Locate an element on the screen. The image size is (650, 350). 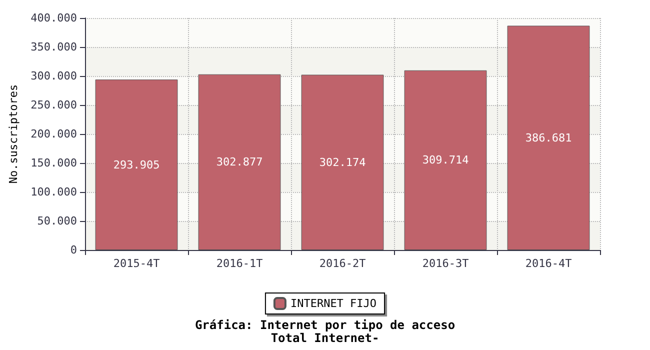
y-tick-label: 350.000 is located at coordinates (53, 47).